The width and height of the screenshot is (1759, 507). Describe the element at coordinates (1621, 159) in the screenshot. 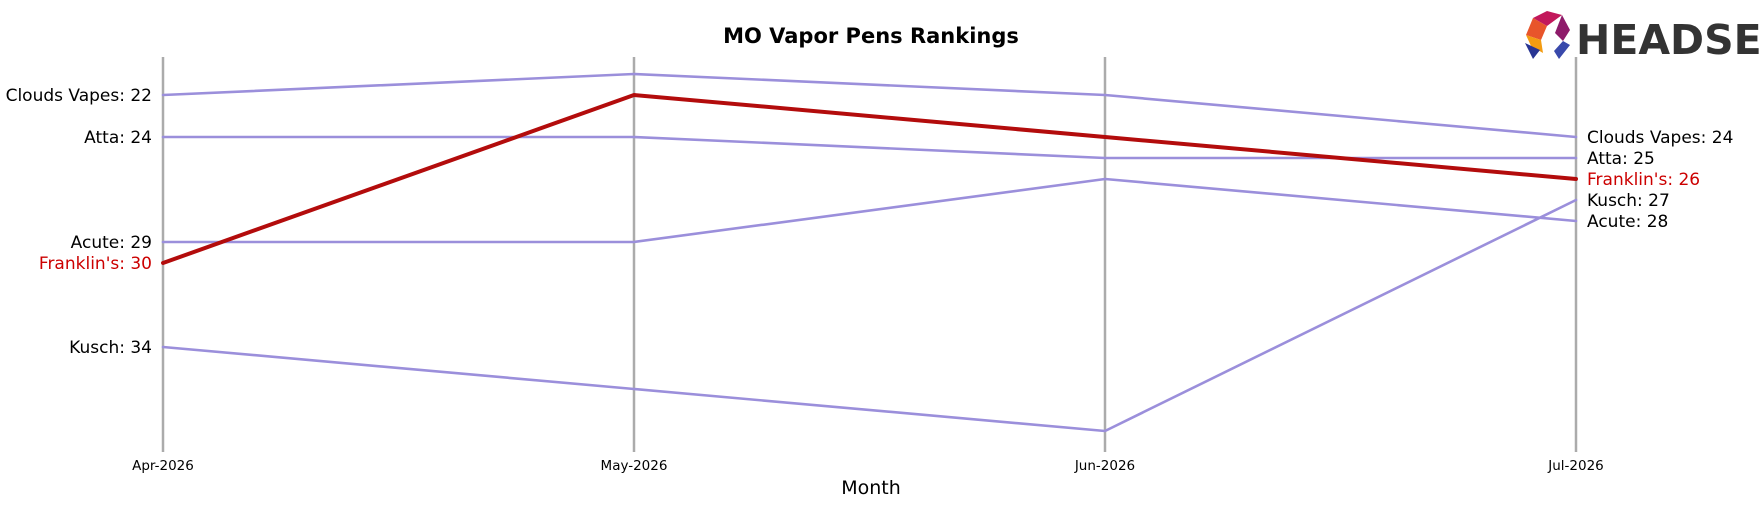

I see `end-label-atta: Atta: 25` at that location.